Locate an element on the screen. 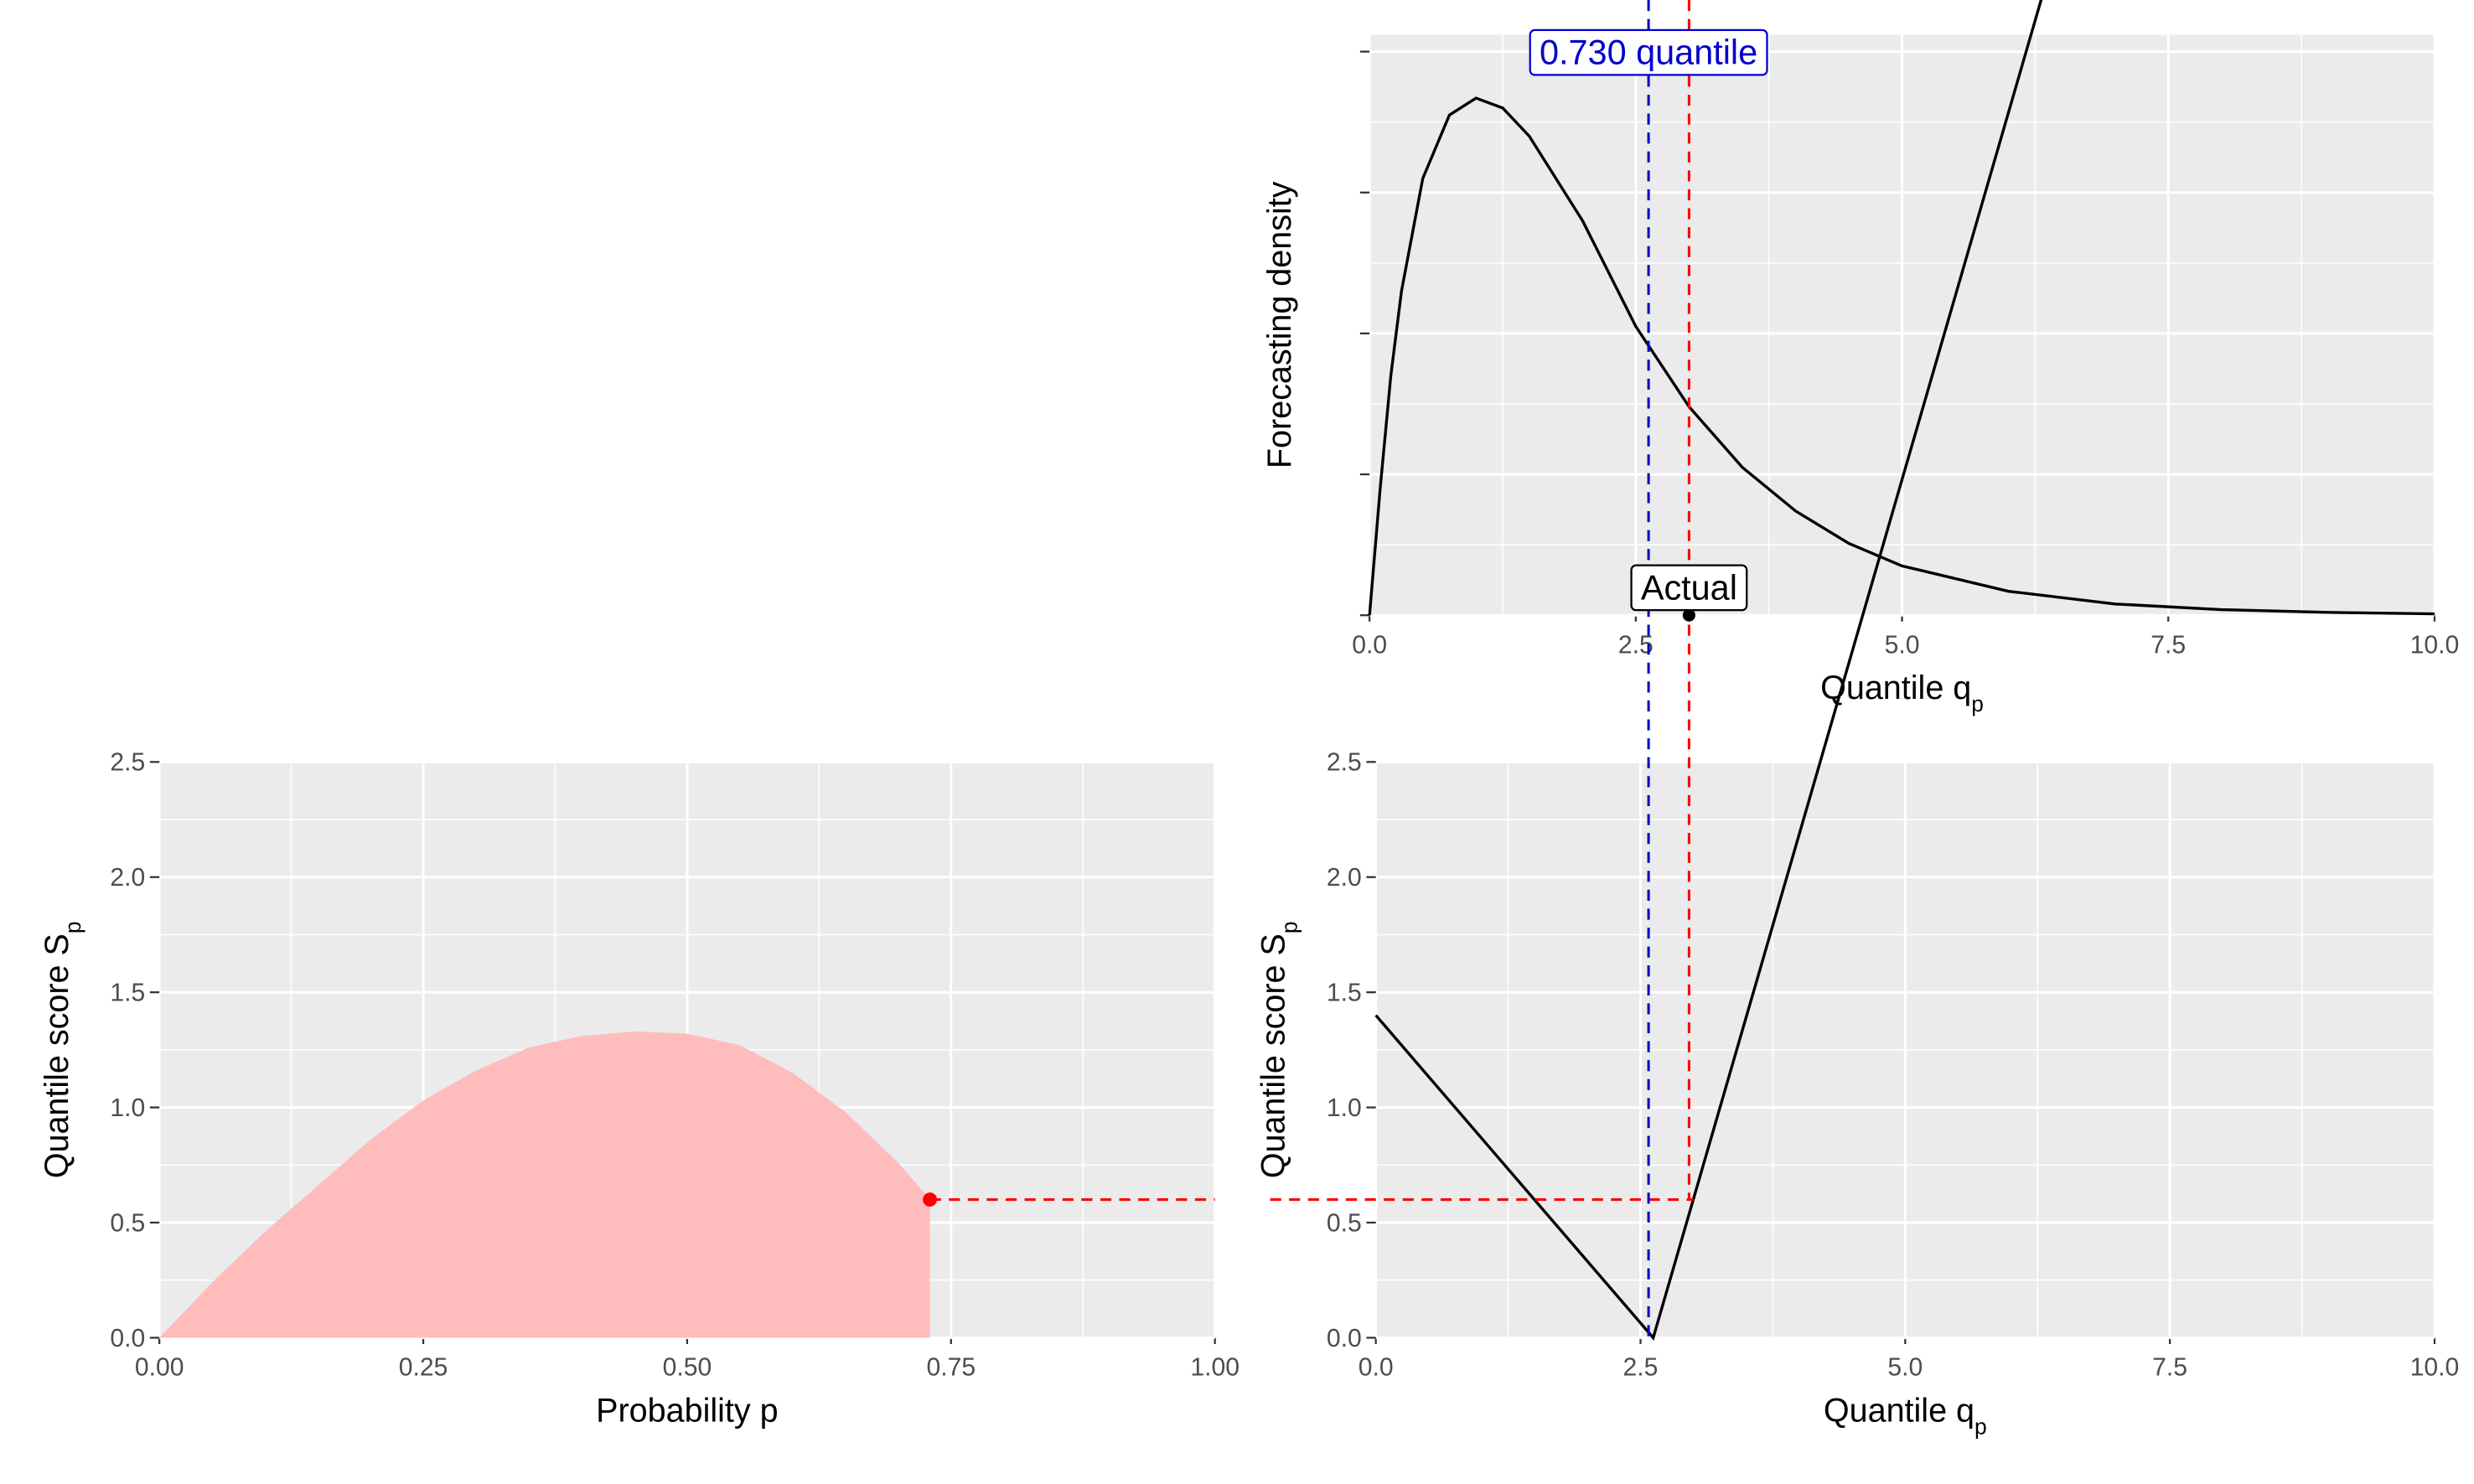 Image resolution: width=2474 pixels, height=1484 pixels. x-tick-label: 0.75 is located at coordinates (951, 1368).